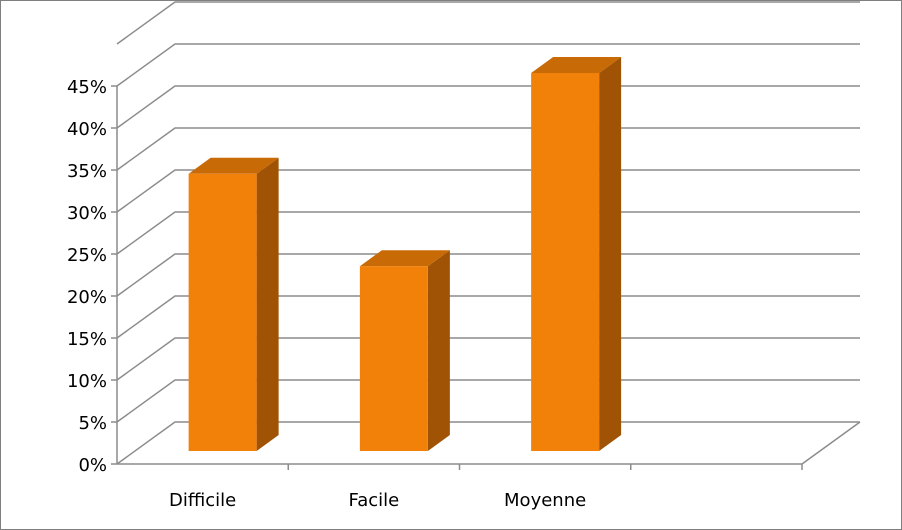  I want to click on y-tick-label: 10%, so click(87, 381).